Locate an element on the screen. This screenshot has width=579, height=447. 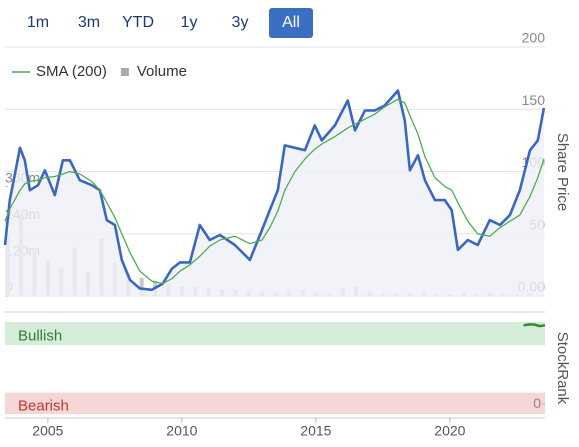
range-button-label: 1y is located at coordinates (189, 22).